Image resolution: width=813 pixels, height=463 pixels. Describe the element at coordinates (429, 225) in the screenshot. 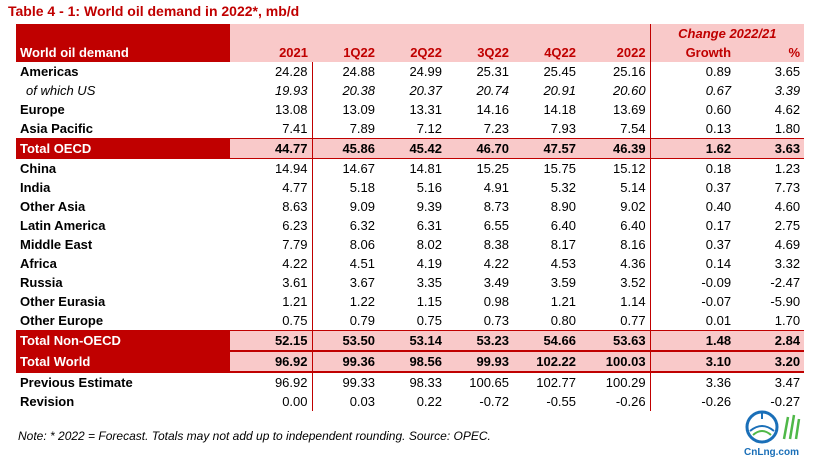

I see `table-cell: 6.31` at that location.